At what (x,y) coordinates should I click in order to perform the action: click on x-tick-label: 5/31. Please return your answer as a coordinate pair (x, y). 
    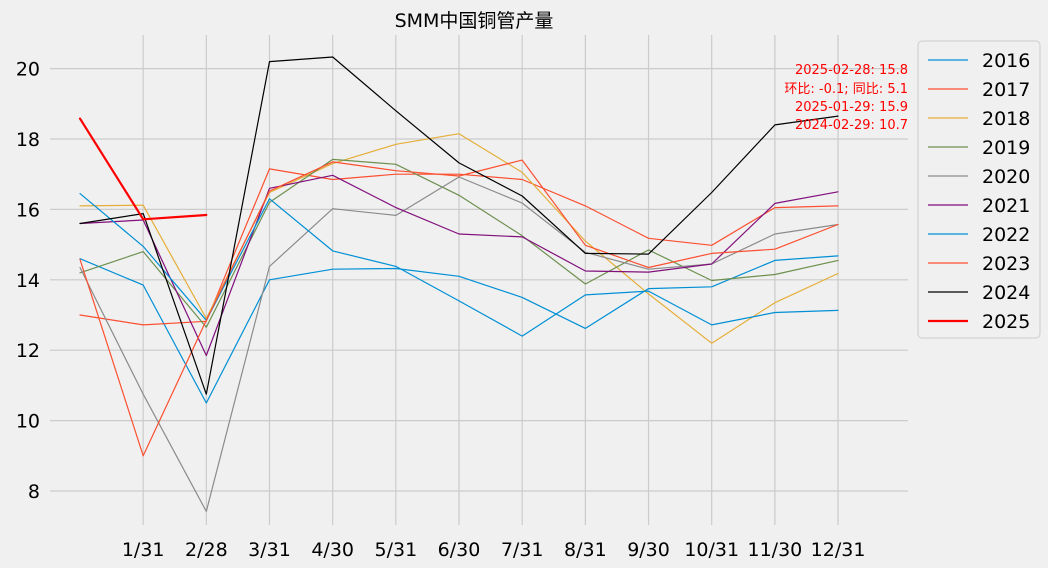
    Looking at the image, I should click on (396, 550).